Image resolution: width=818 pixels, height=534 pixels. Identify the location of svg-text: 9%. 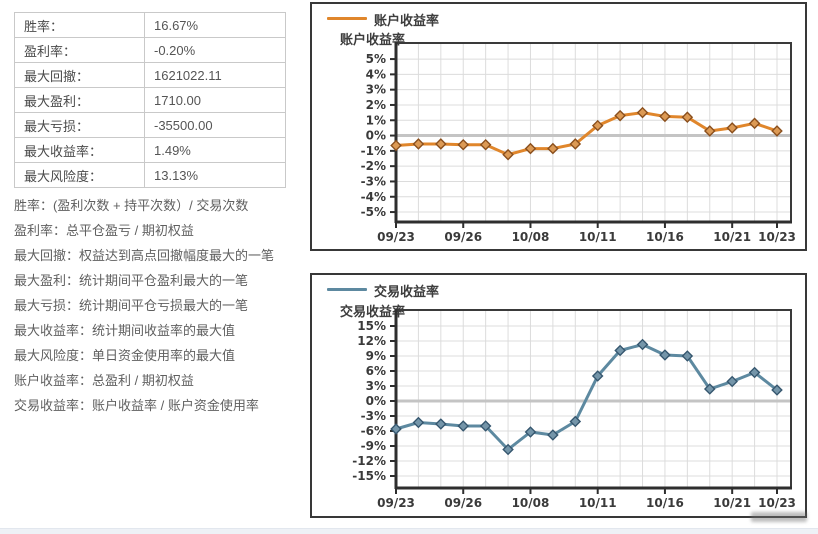
(376, 356).